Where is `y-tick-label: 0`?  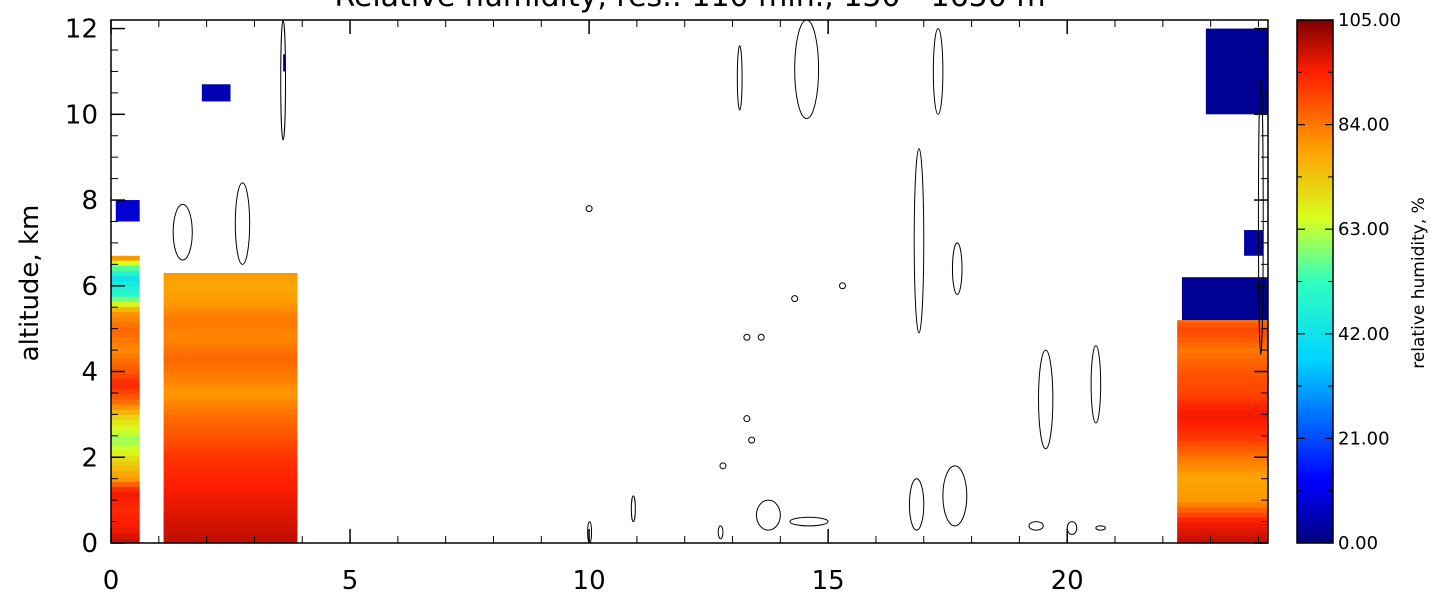
y-tick-label: 0 is located at coordinates (89, 544).